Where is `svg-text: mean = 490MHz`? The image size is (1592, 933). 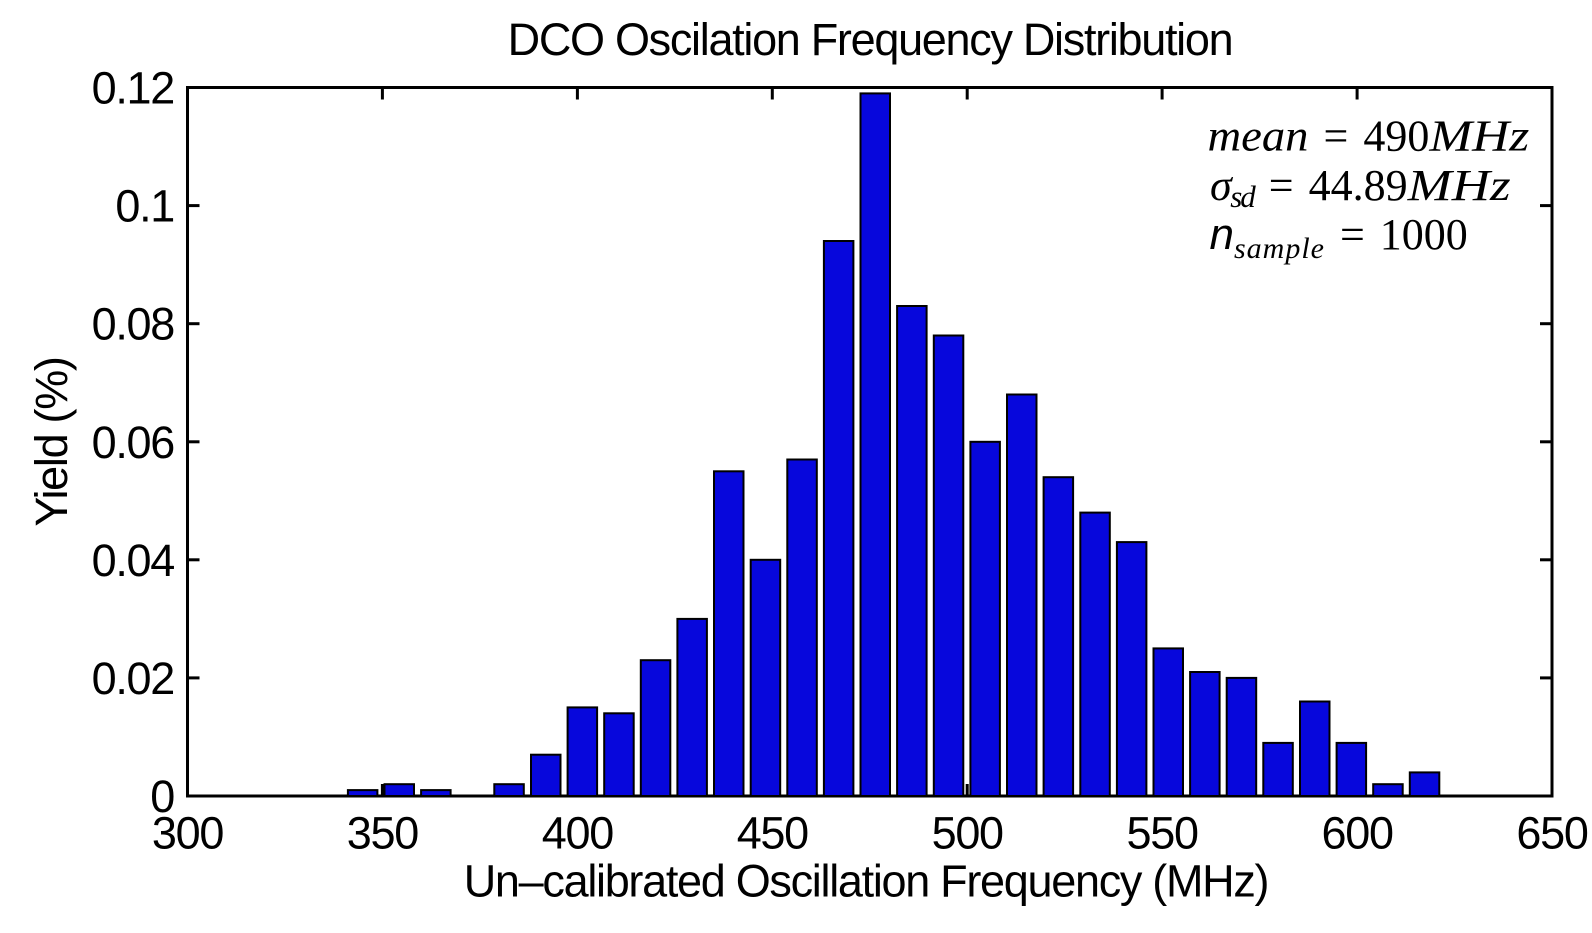
svg-text: mean = 490MHz is located at coordinates (1369, 135).